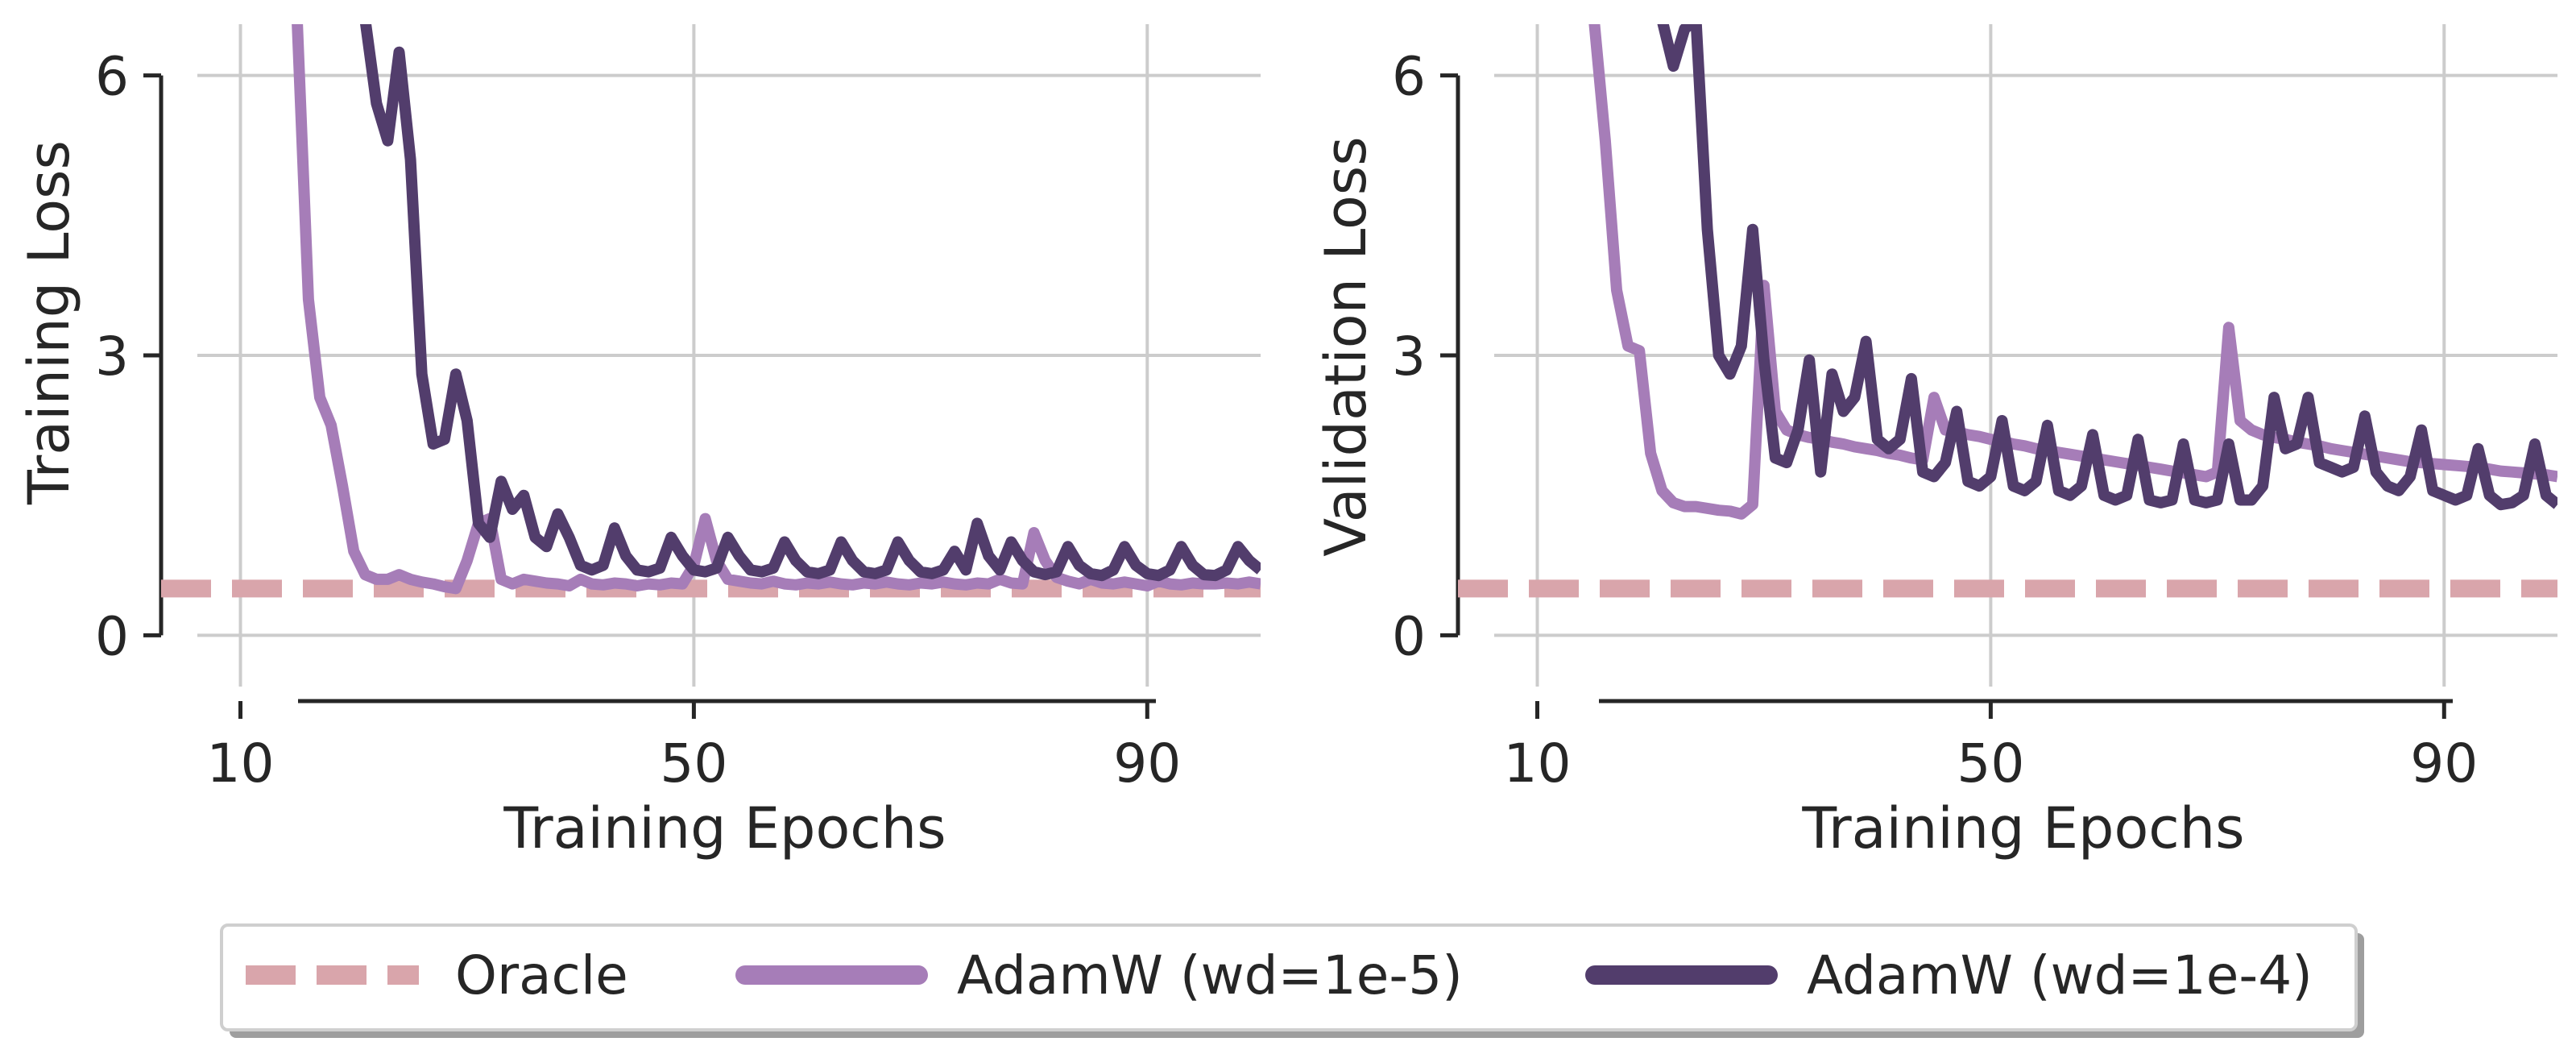  I want to click on legend: Oracle AdamW (wd=1e-5) AdamW (wd=1e-4), so click(1292, 981).